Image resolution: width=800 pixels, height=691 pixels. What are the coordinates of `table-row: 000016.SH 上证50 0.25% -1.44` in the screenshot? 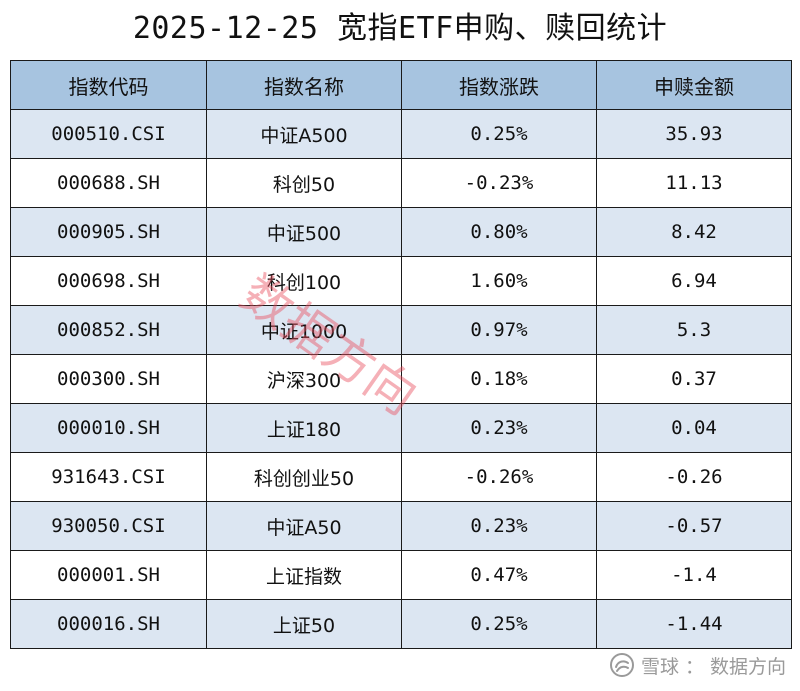 It's located at (401, 624).